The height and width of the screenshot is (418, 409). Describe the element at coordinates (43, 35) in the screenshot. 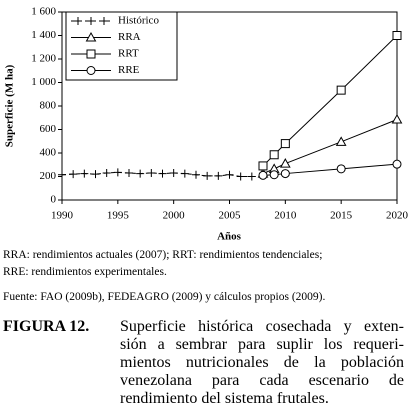

I see `y-tick-label: 1 400` at that location.